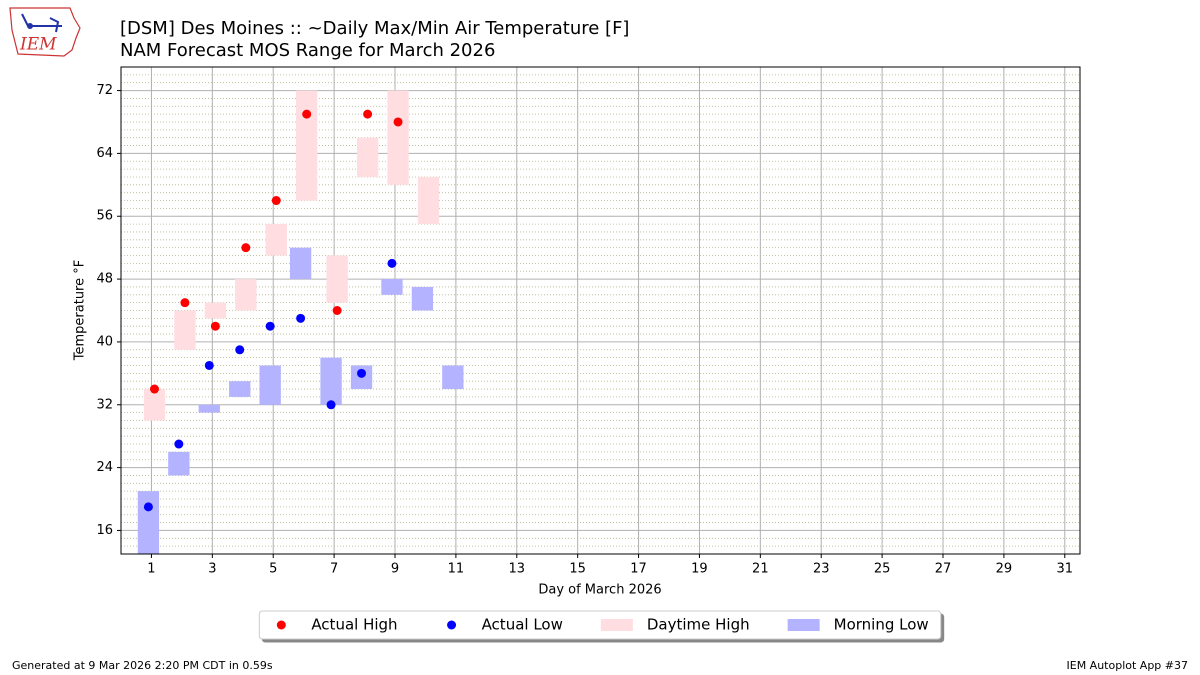 Image resolution: width=1200 pixels, height=675 pixels. I want to click on x-tick-label: 7, so click(334, 569).